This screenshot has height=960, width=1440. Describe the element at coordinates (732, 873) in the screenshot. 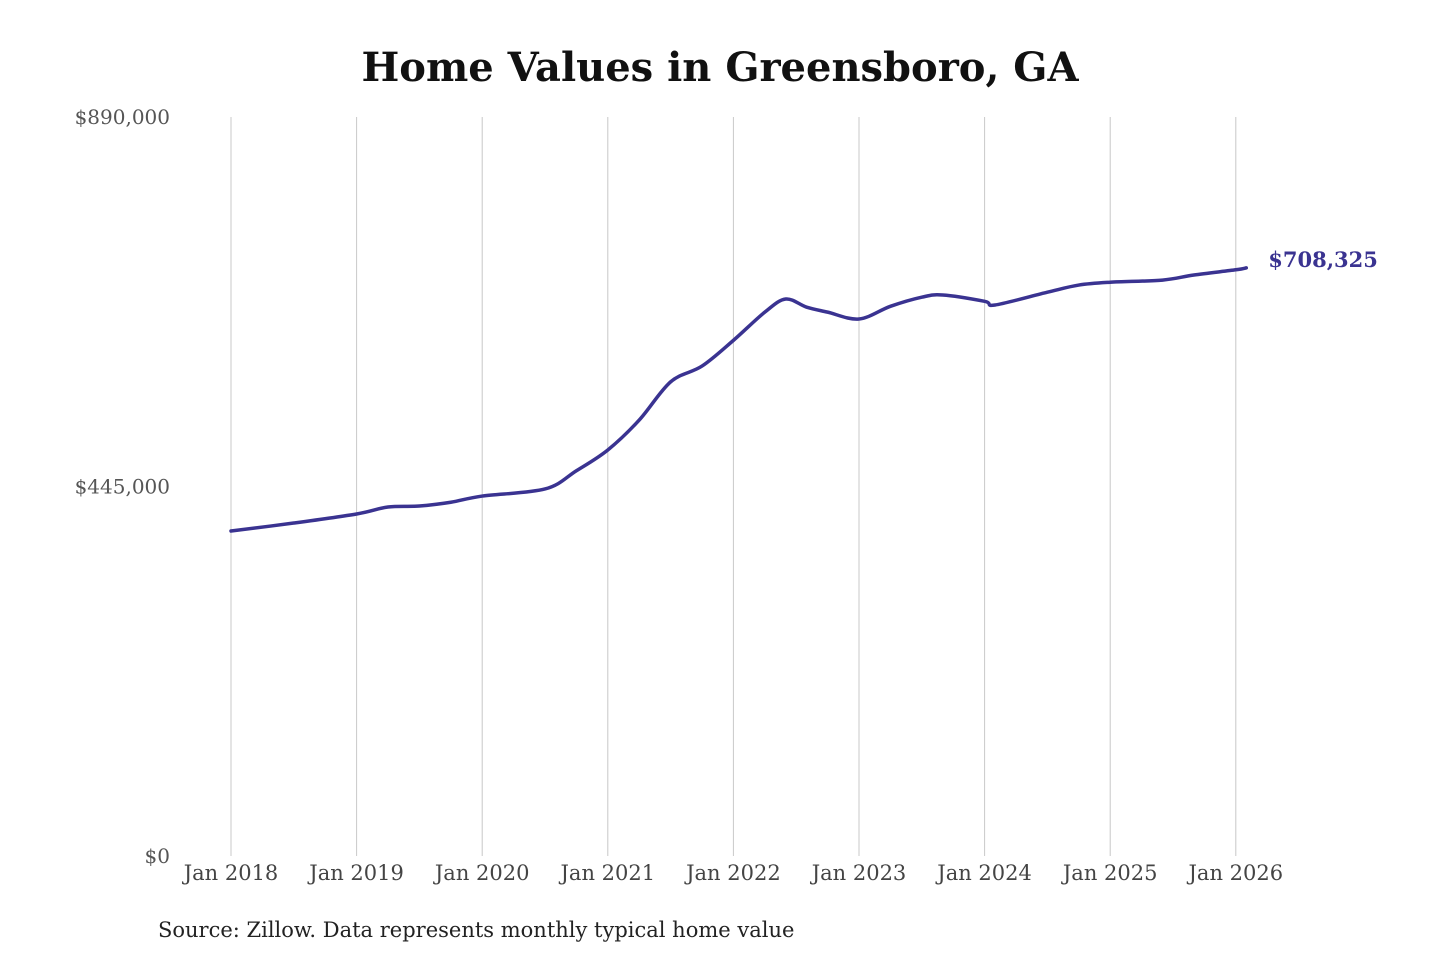

I see `x-tick-label: Jan 2022` at that location.